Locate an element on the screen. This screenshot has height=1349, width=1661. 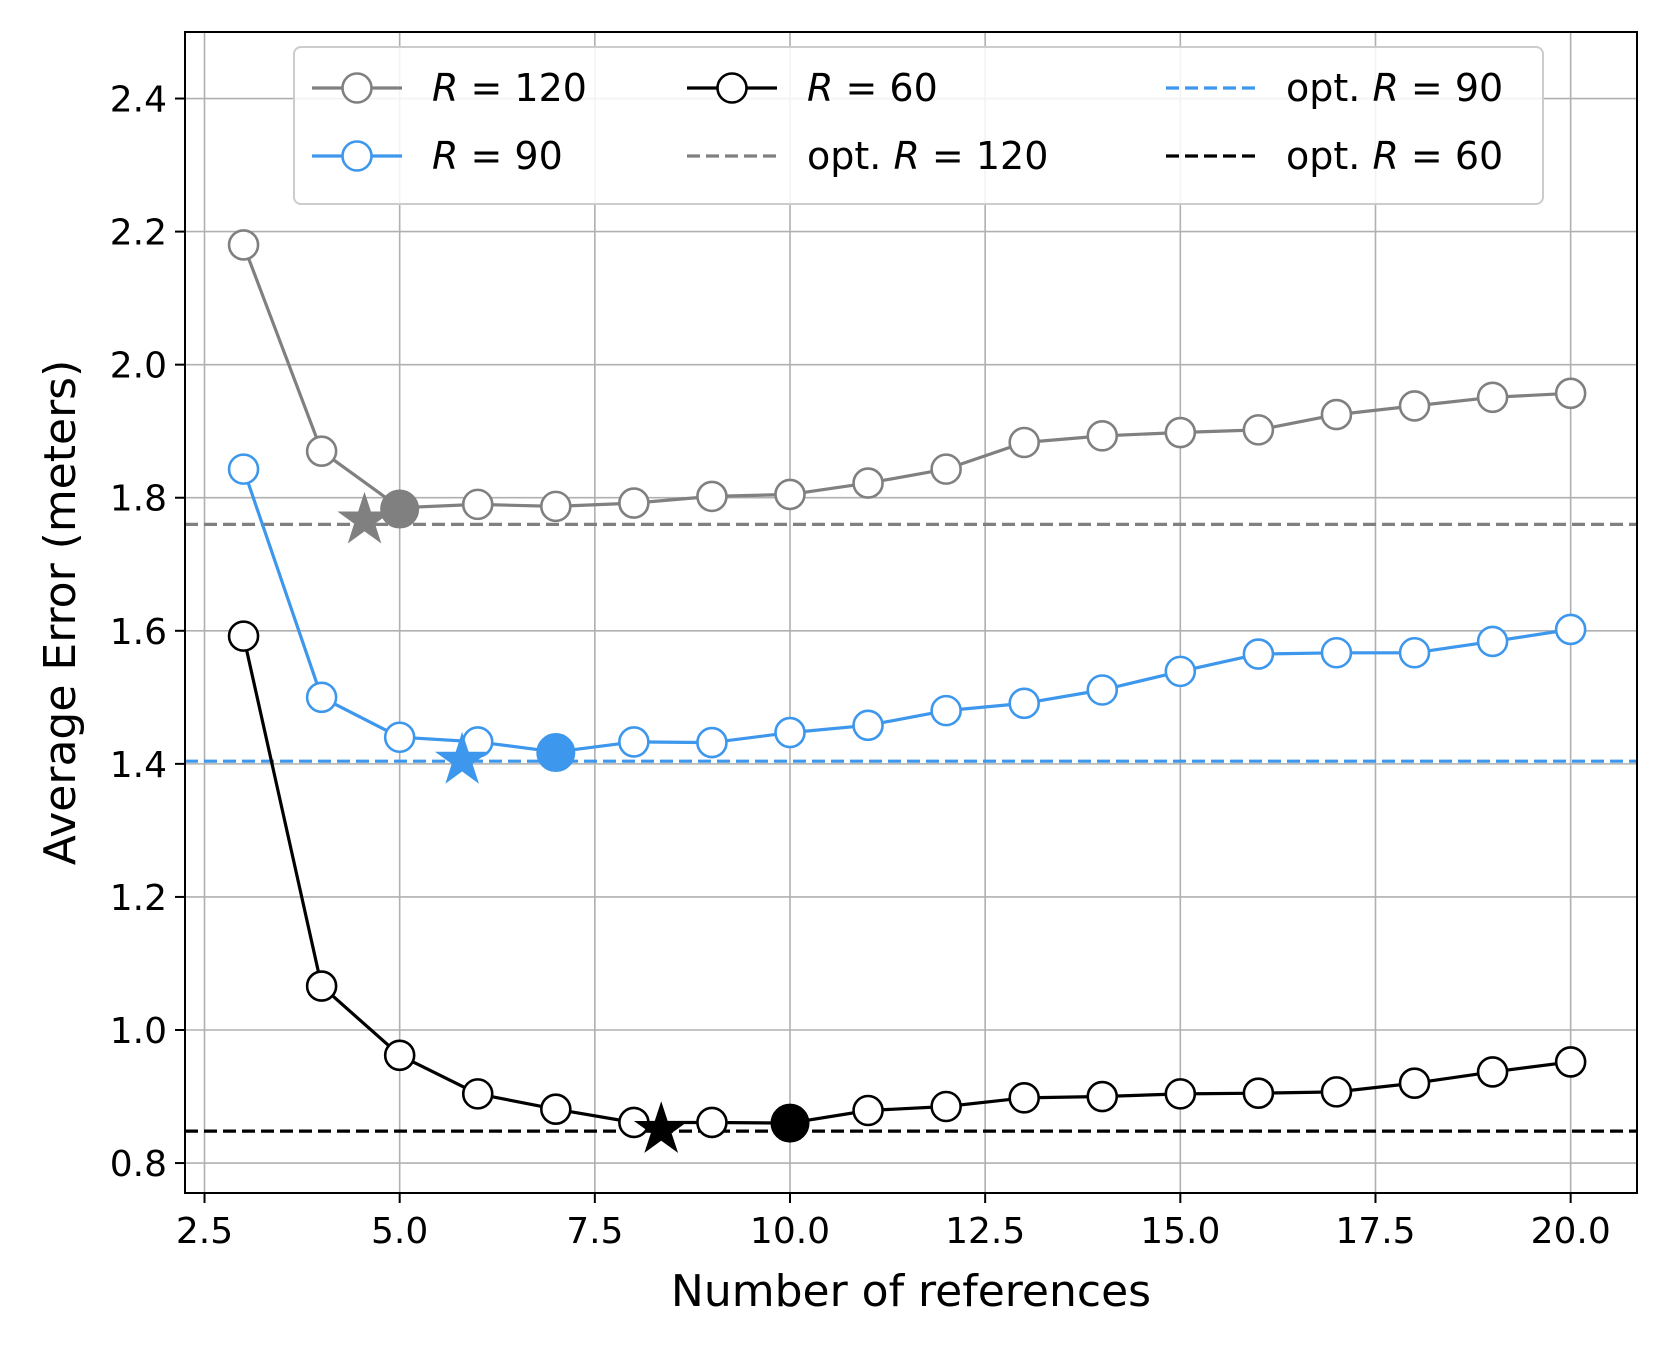
legend-label: opt. R = 120 is located at coordinates (927, 156).